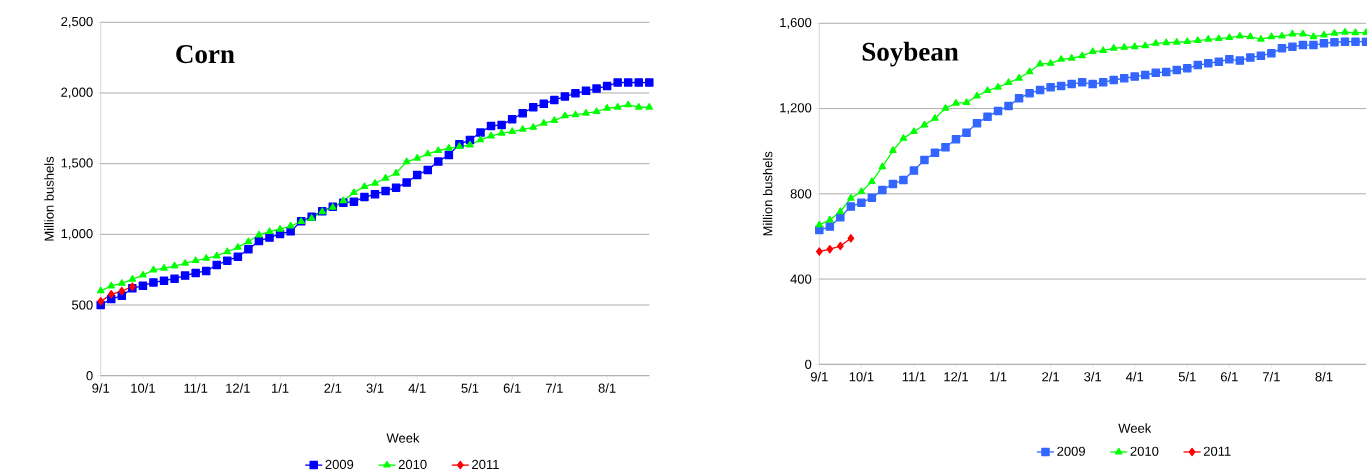 This screenshot has width=1367, height=474. I want to click on y-tick-label: 500, so click(82, 305).